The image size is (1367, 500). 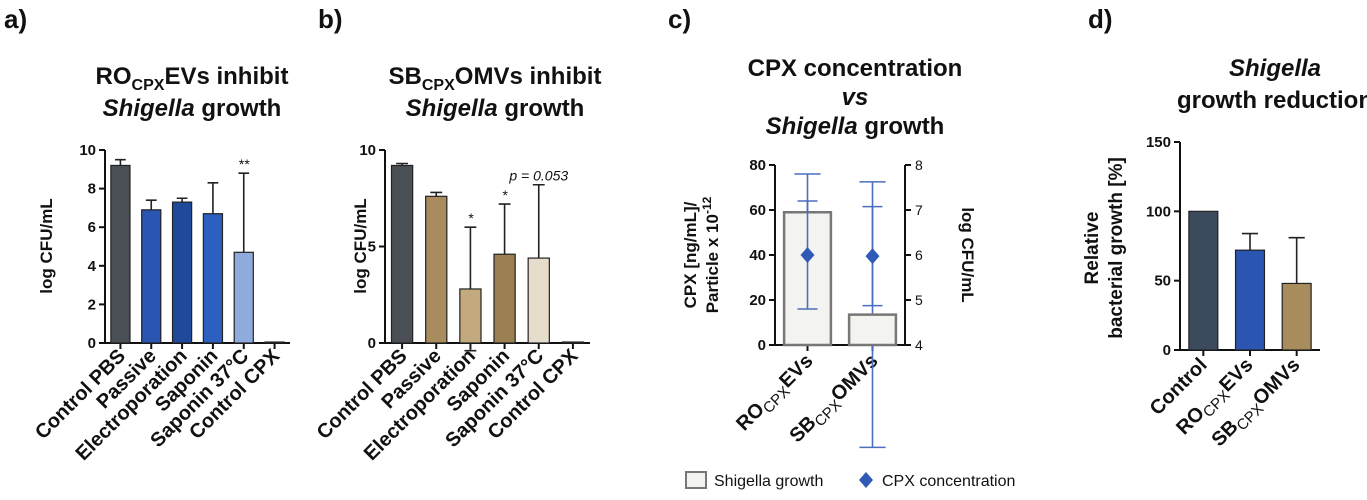 What do you see at coordinates (1116, 248) in the screenshot?
I see `y-axis-label: bacterial growth [%]` at bounding box center [1116, 248].